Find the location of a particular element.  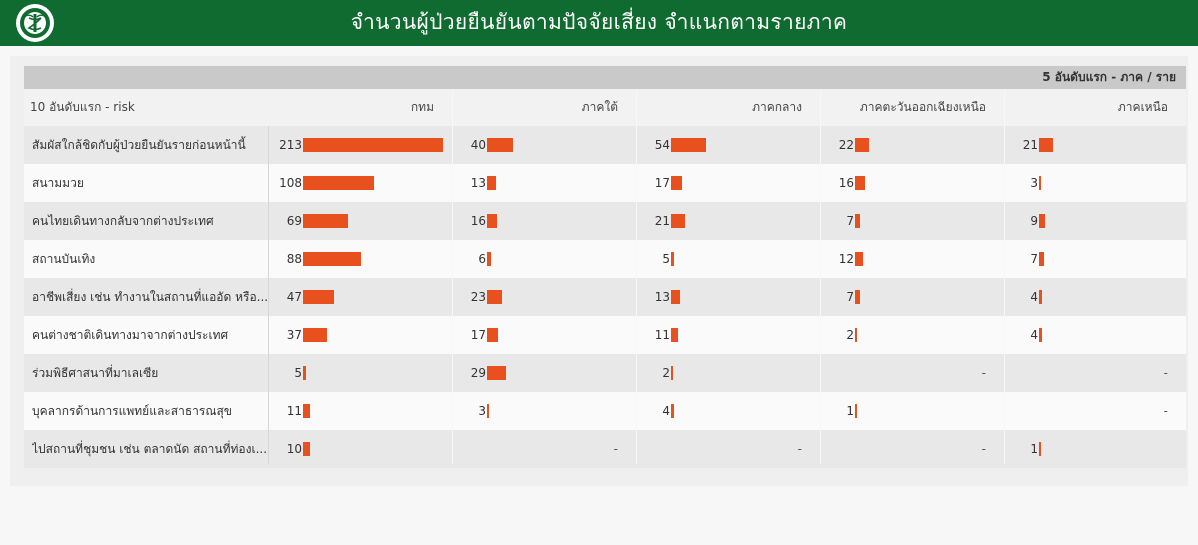

data-label: 12 is located at coordinates (846, 259).